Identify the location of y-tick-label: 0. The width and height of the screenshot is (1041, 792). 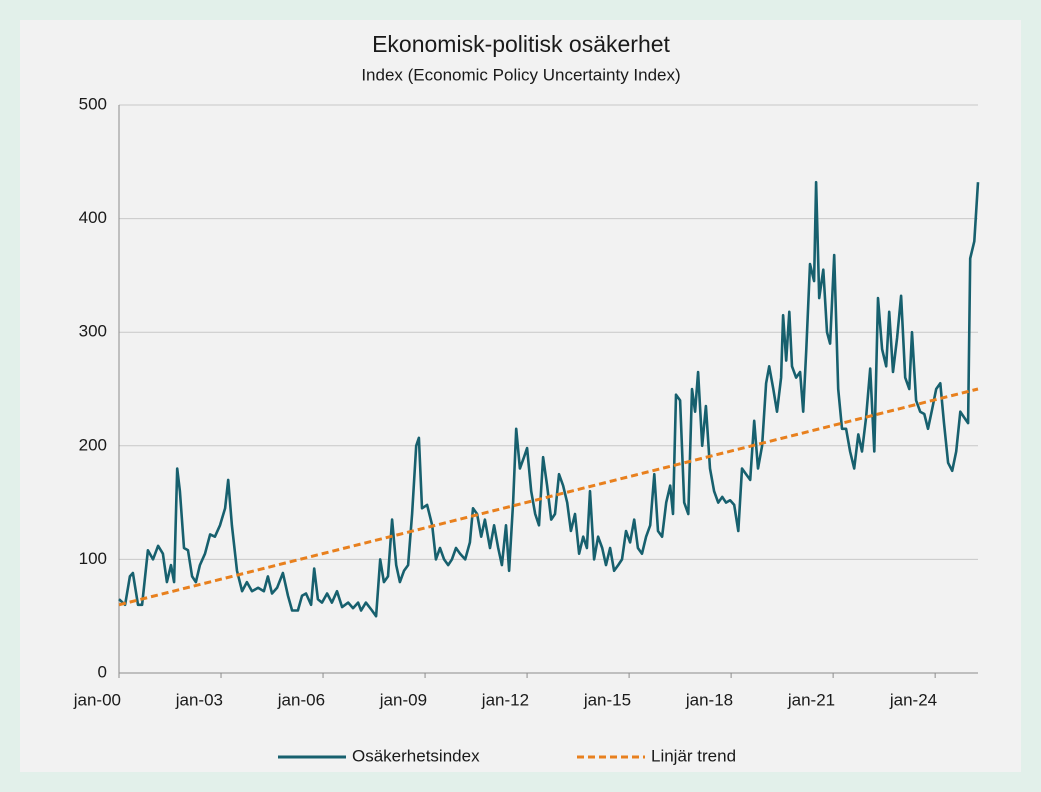
(102, 671).